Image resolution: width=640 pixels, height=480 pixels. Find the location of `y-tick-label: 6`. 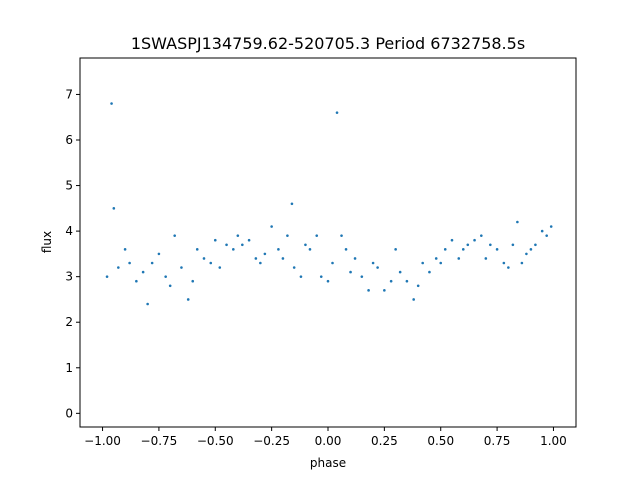

y-tick-label: 6 is located at coordinates (69, 140).